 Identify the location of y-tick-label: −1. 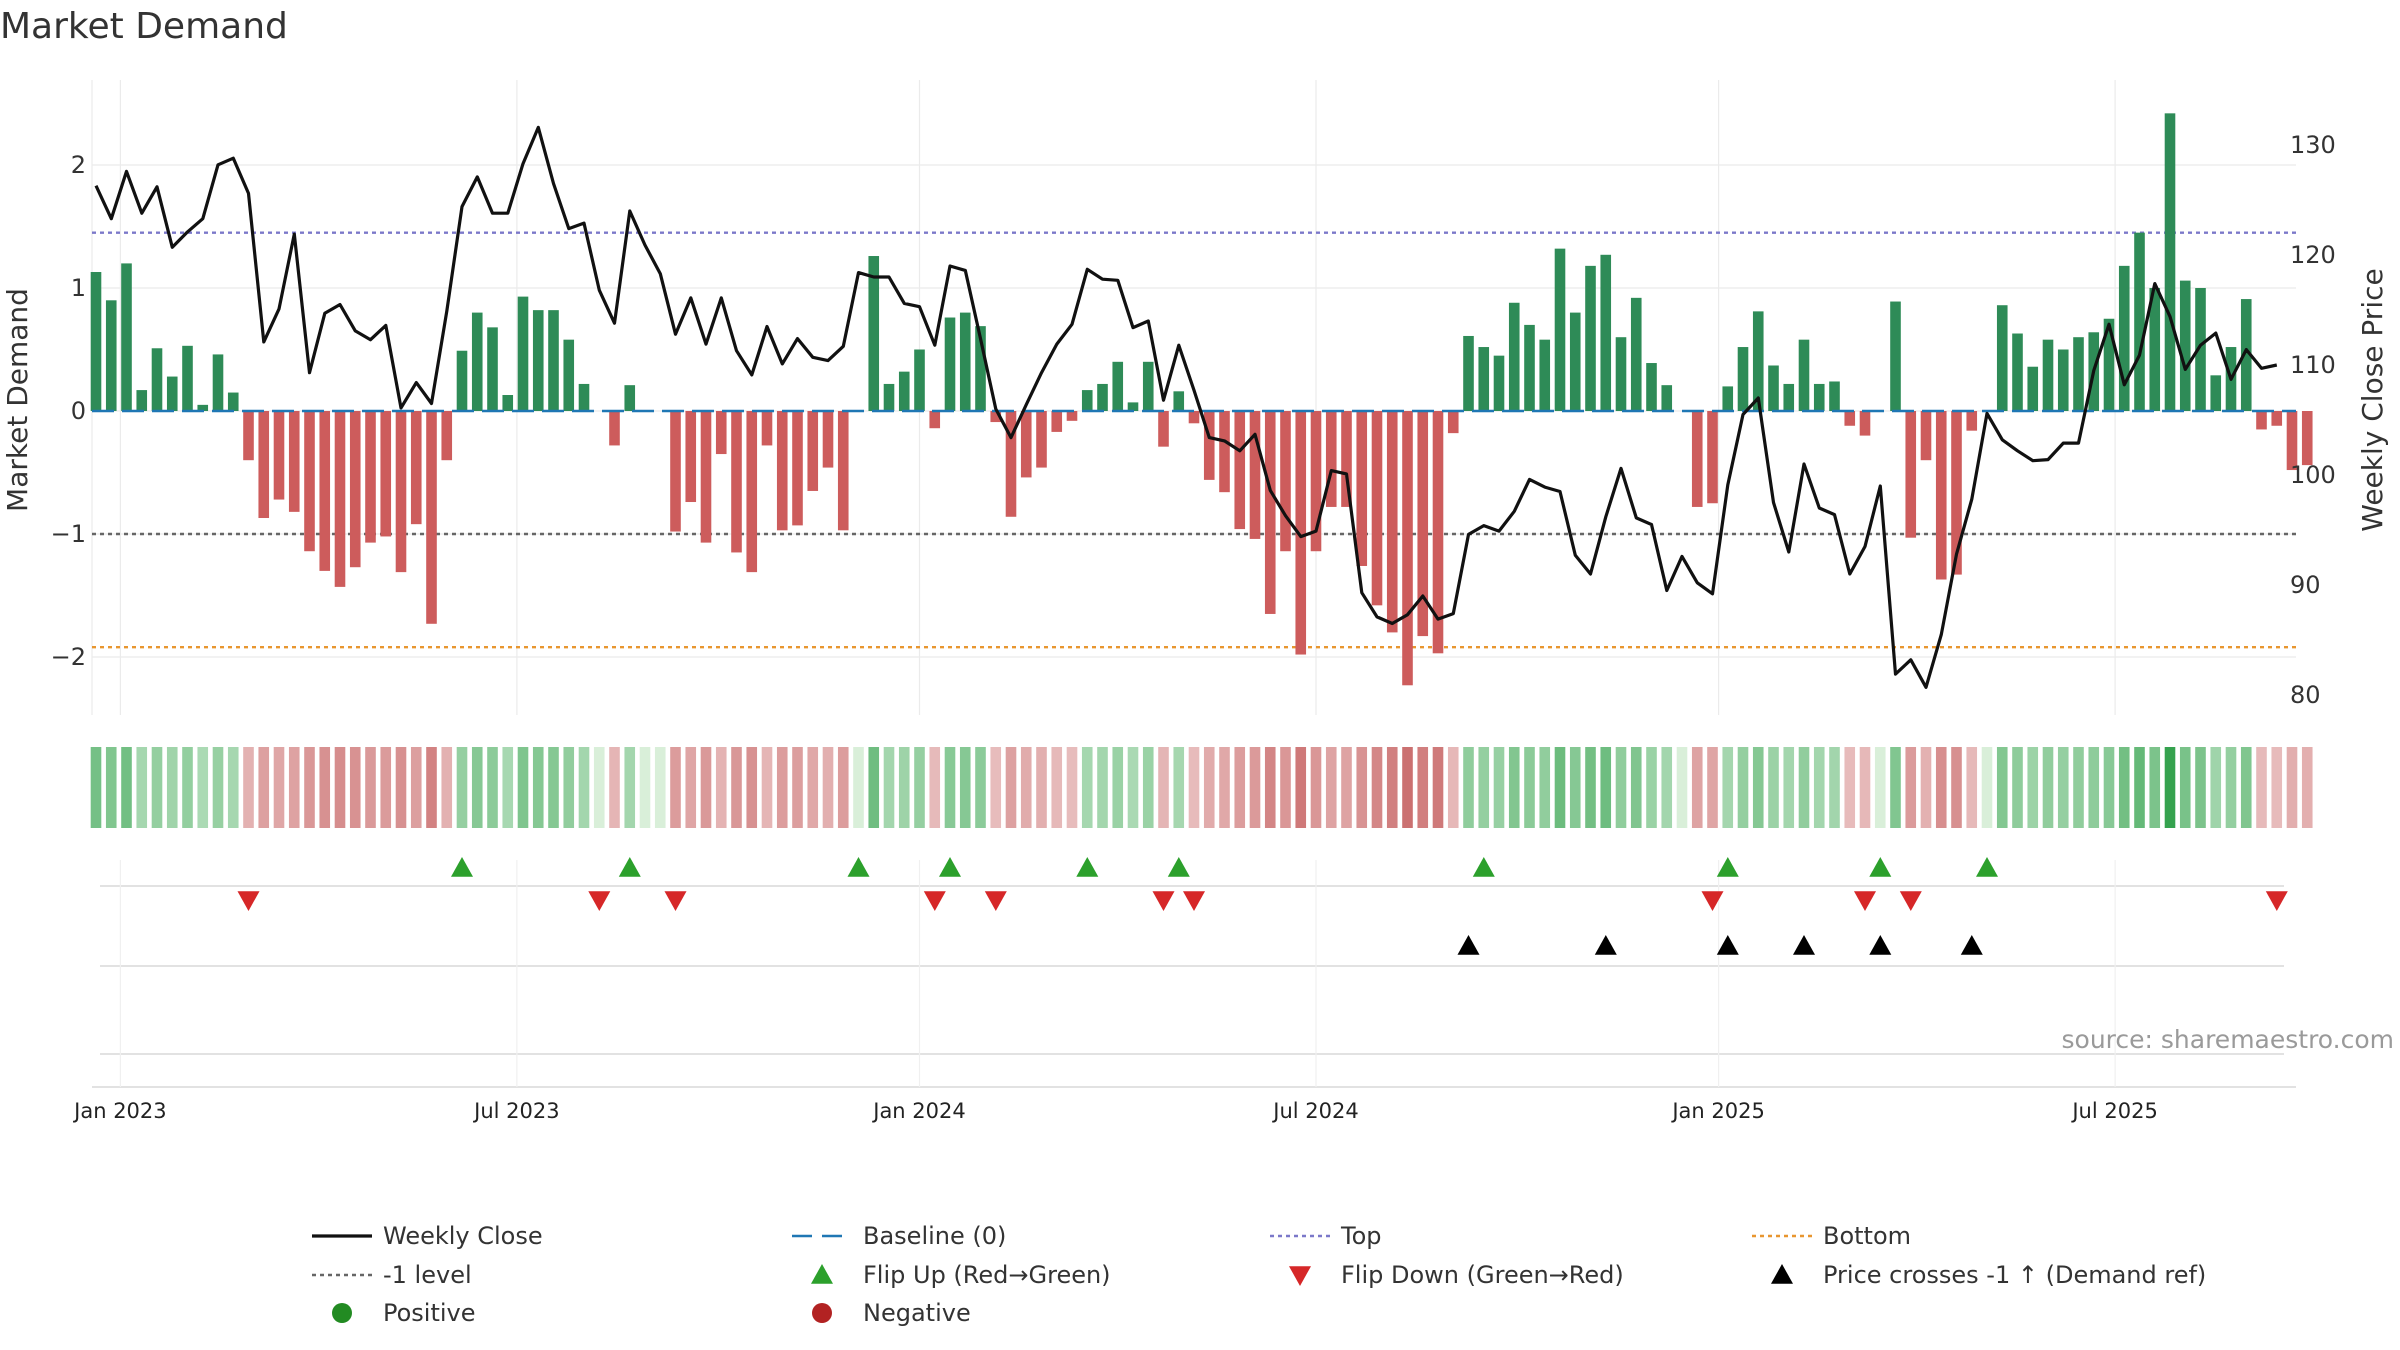
(68, 534).